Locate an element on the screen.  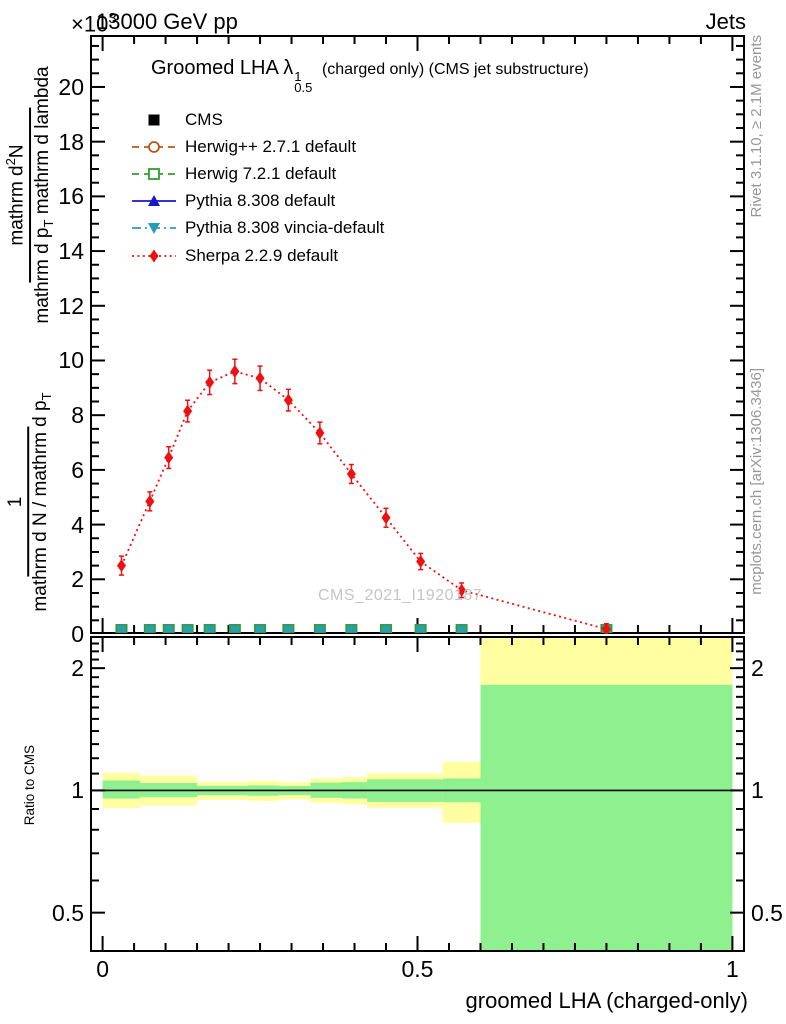
legend-item-pythia: Pythia 8.308 default is located at coordinates (258, 201).